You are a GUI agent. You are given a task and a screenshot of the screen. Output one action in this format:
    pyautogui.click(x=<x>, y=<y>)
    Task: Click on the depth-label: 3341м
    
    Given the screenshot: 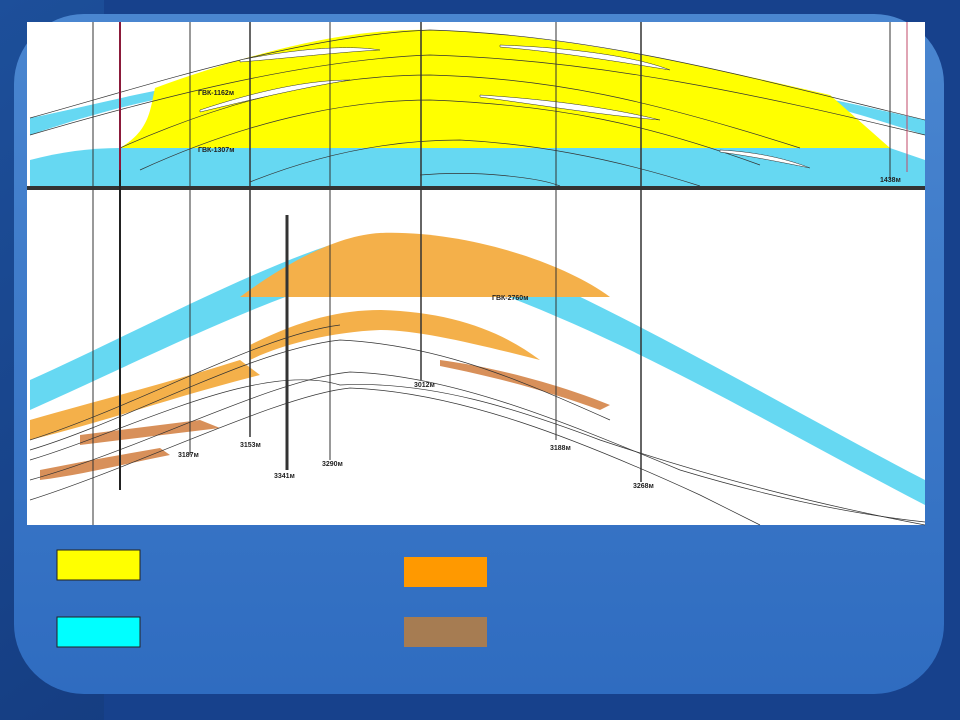 What is the action you would take?
    pyautogui.click(x=284, y=476)
    